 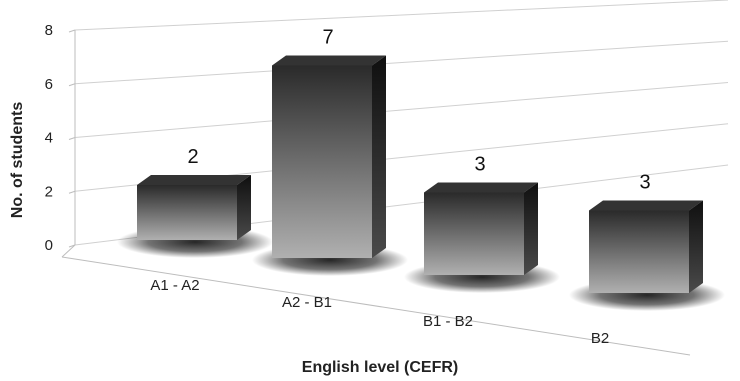 I want to click on y-tick-label: 8, so click(x=49, y=30).